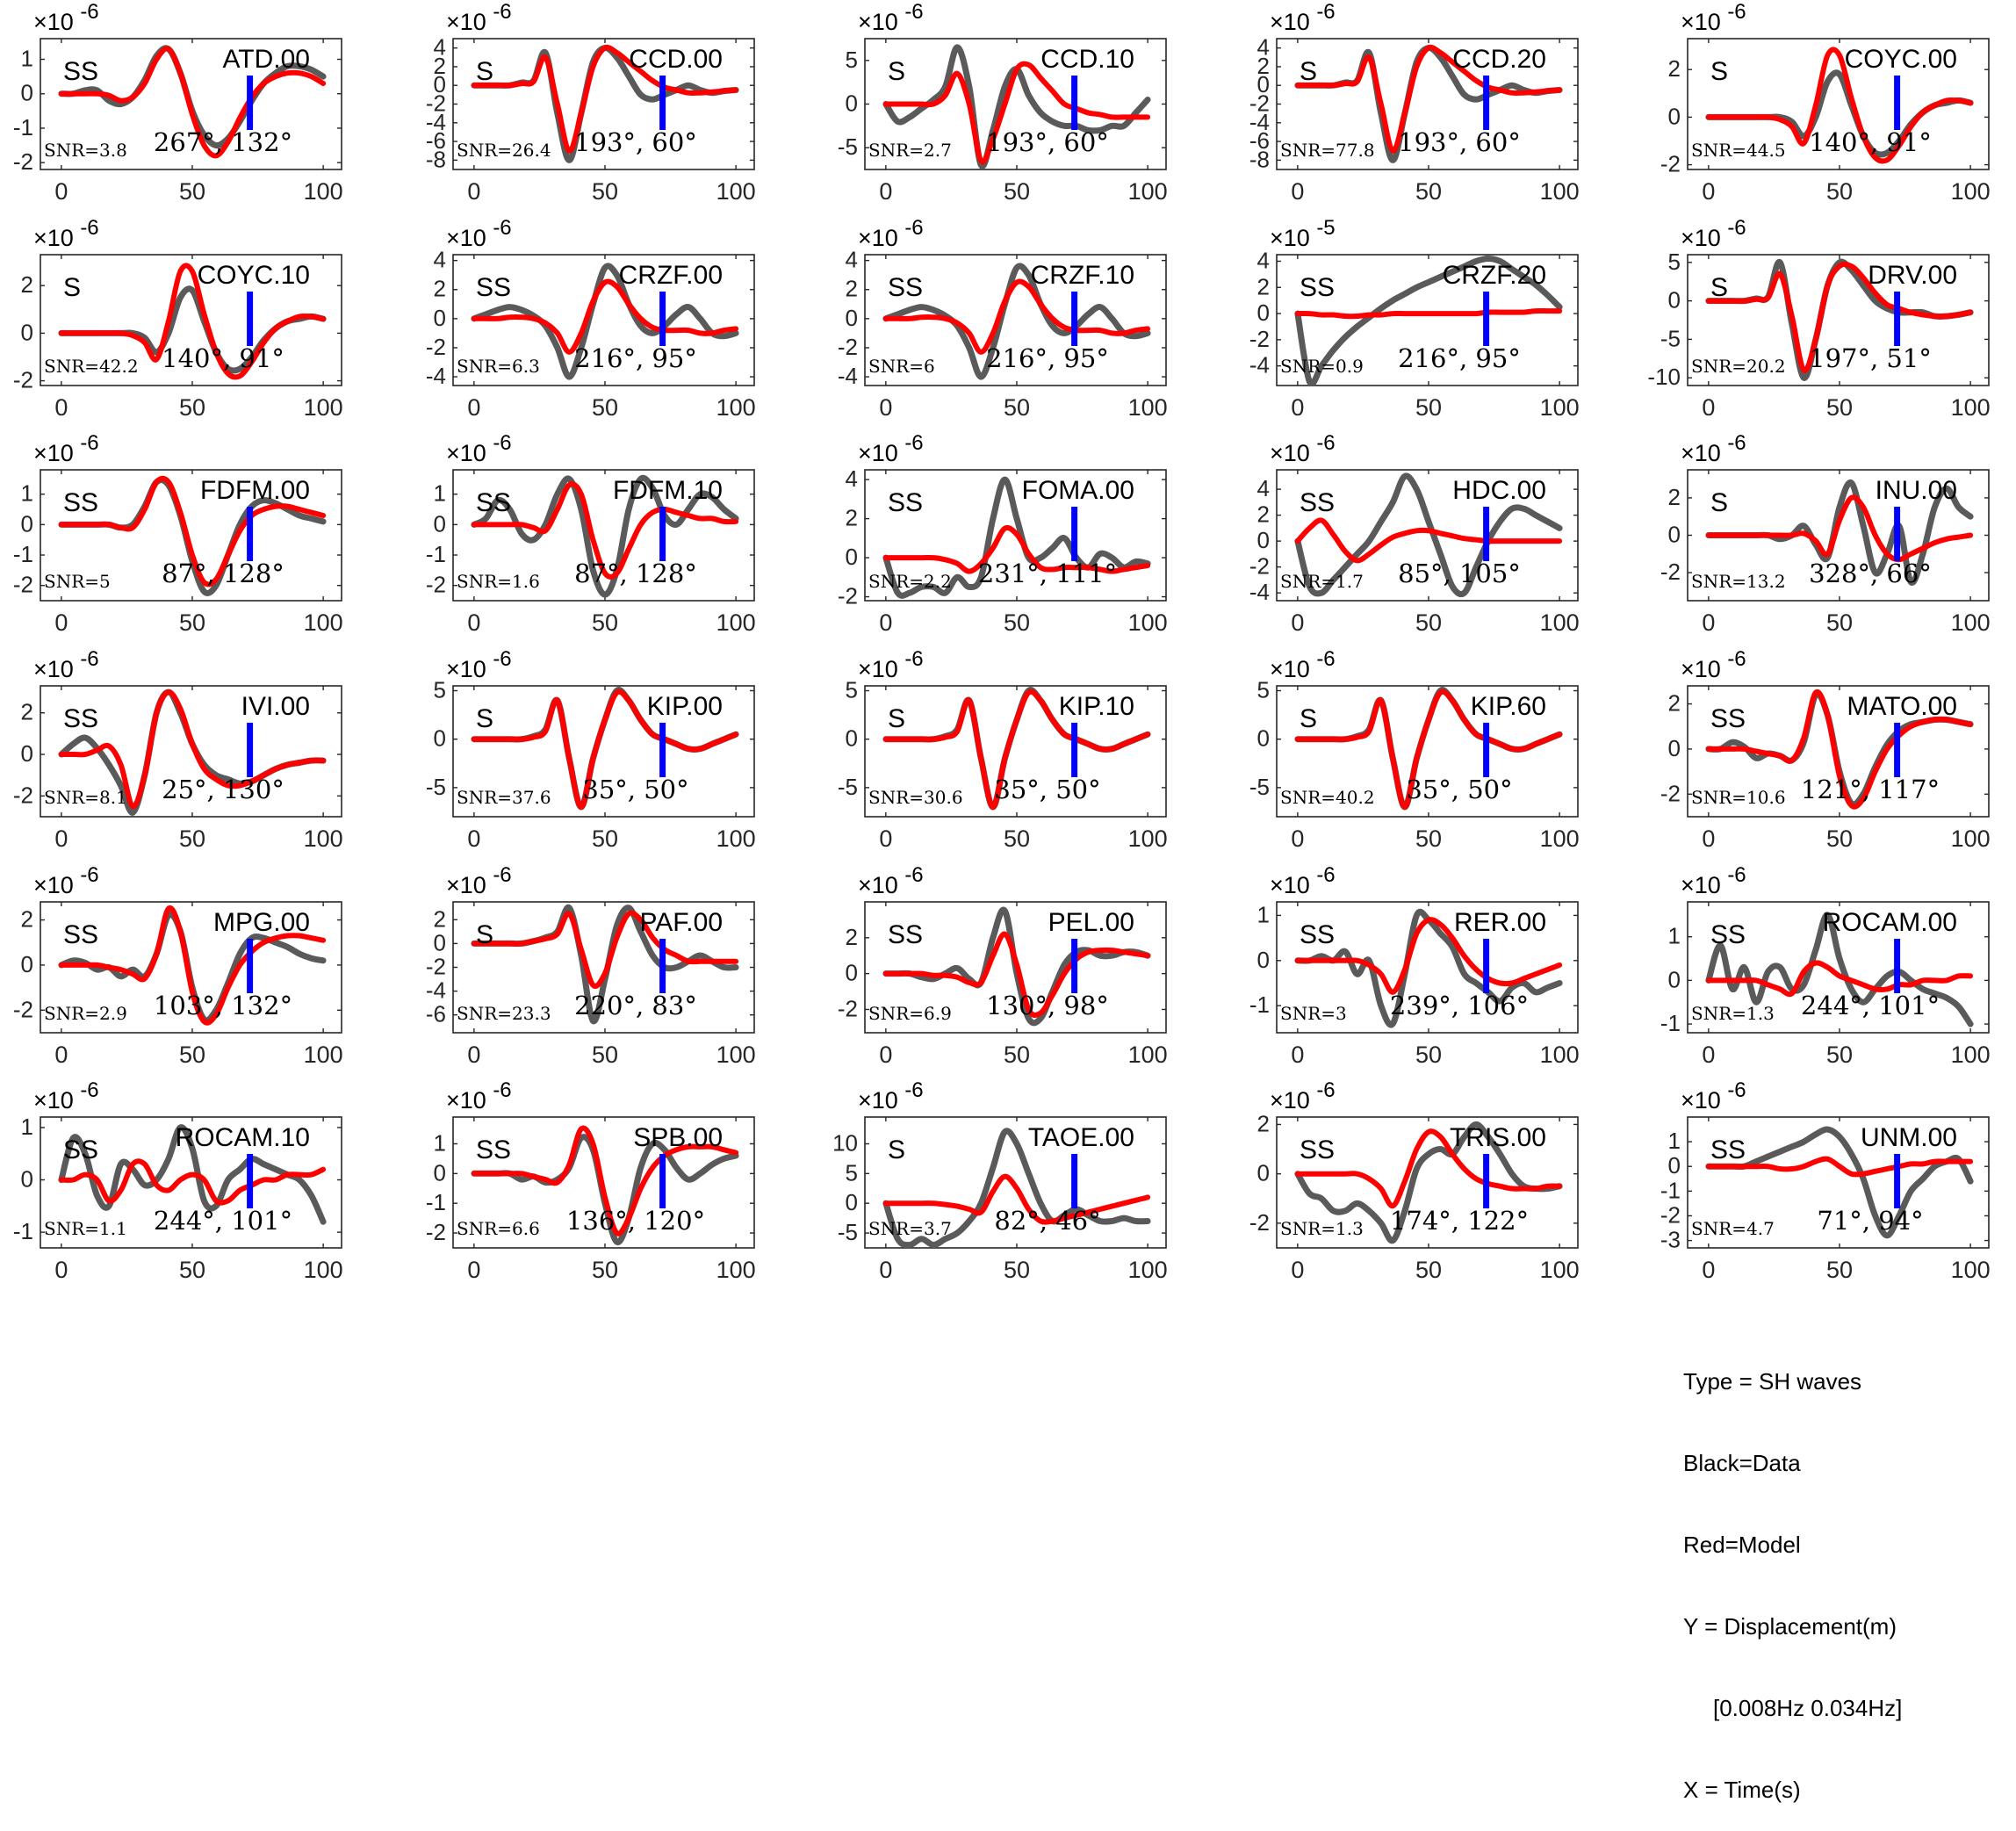  Describe the element at coordinates (1870, 1005) in the screenshot. I see `angles-label: 244°, 101°` at that location.